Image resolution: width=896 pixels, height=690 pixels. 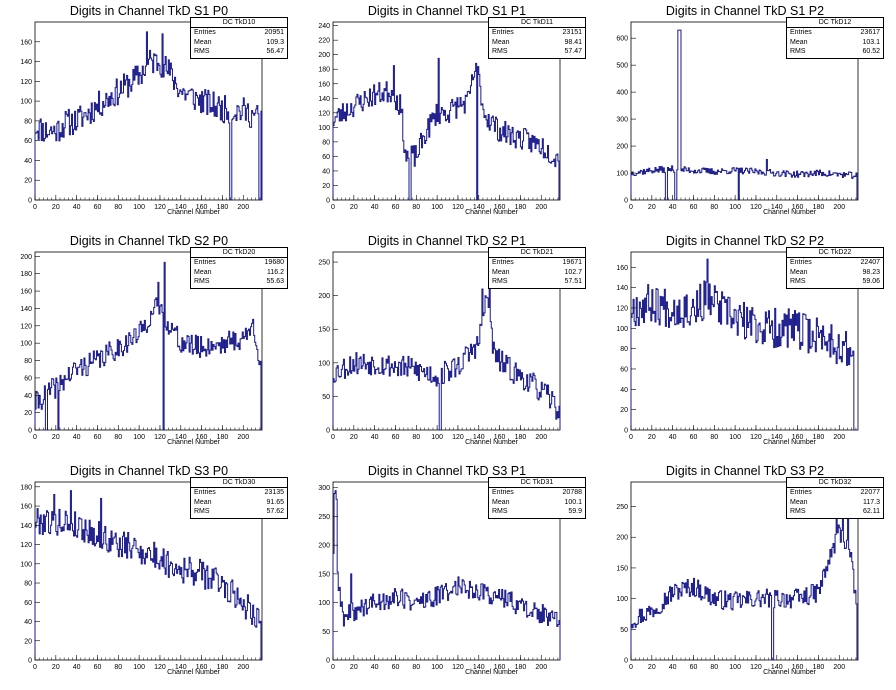 I want to click on y-tick-label: 500, so click(x=622, y=66).